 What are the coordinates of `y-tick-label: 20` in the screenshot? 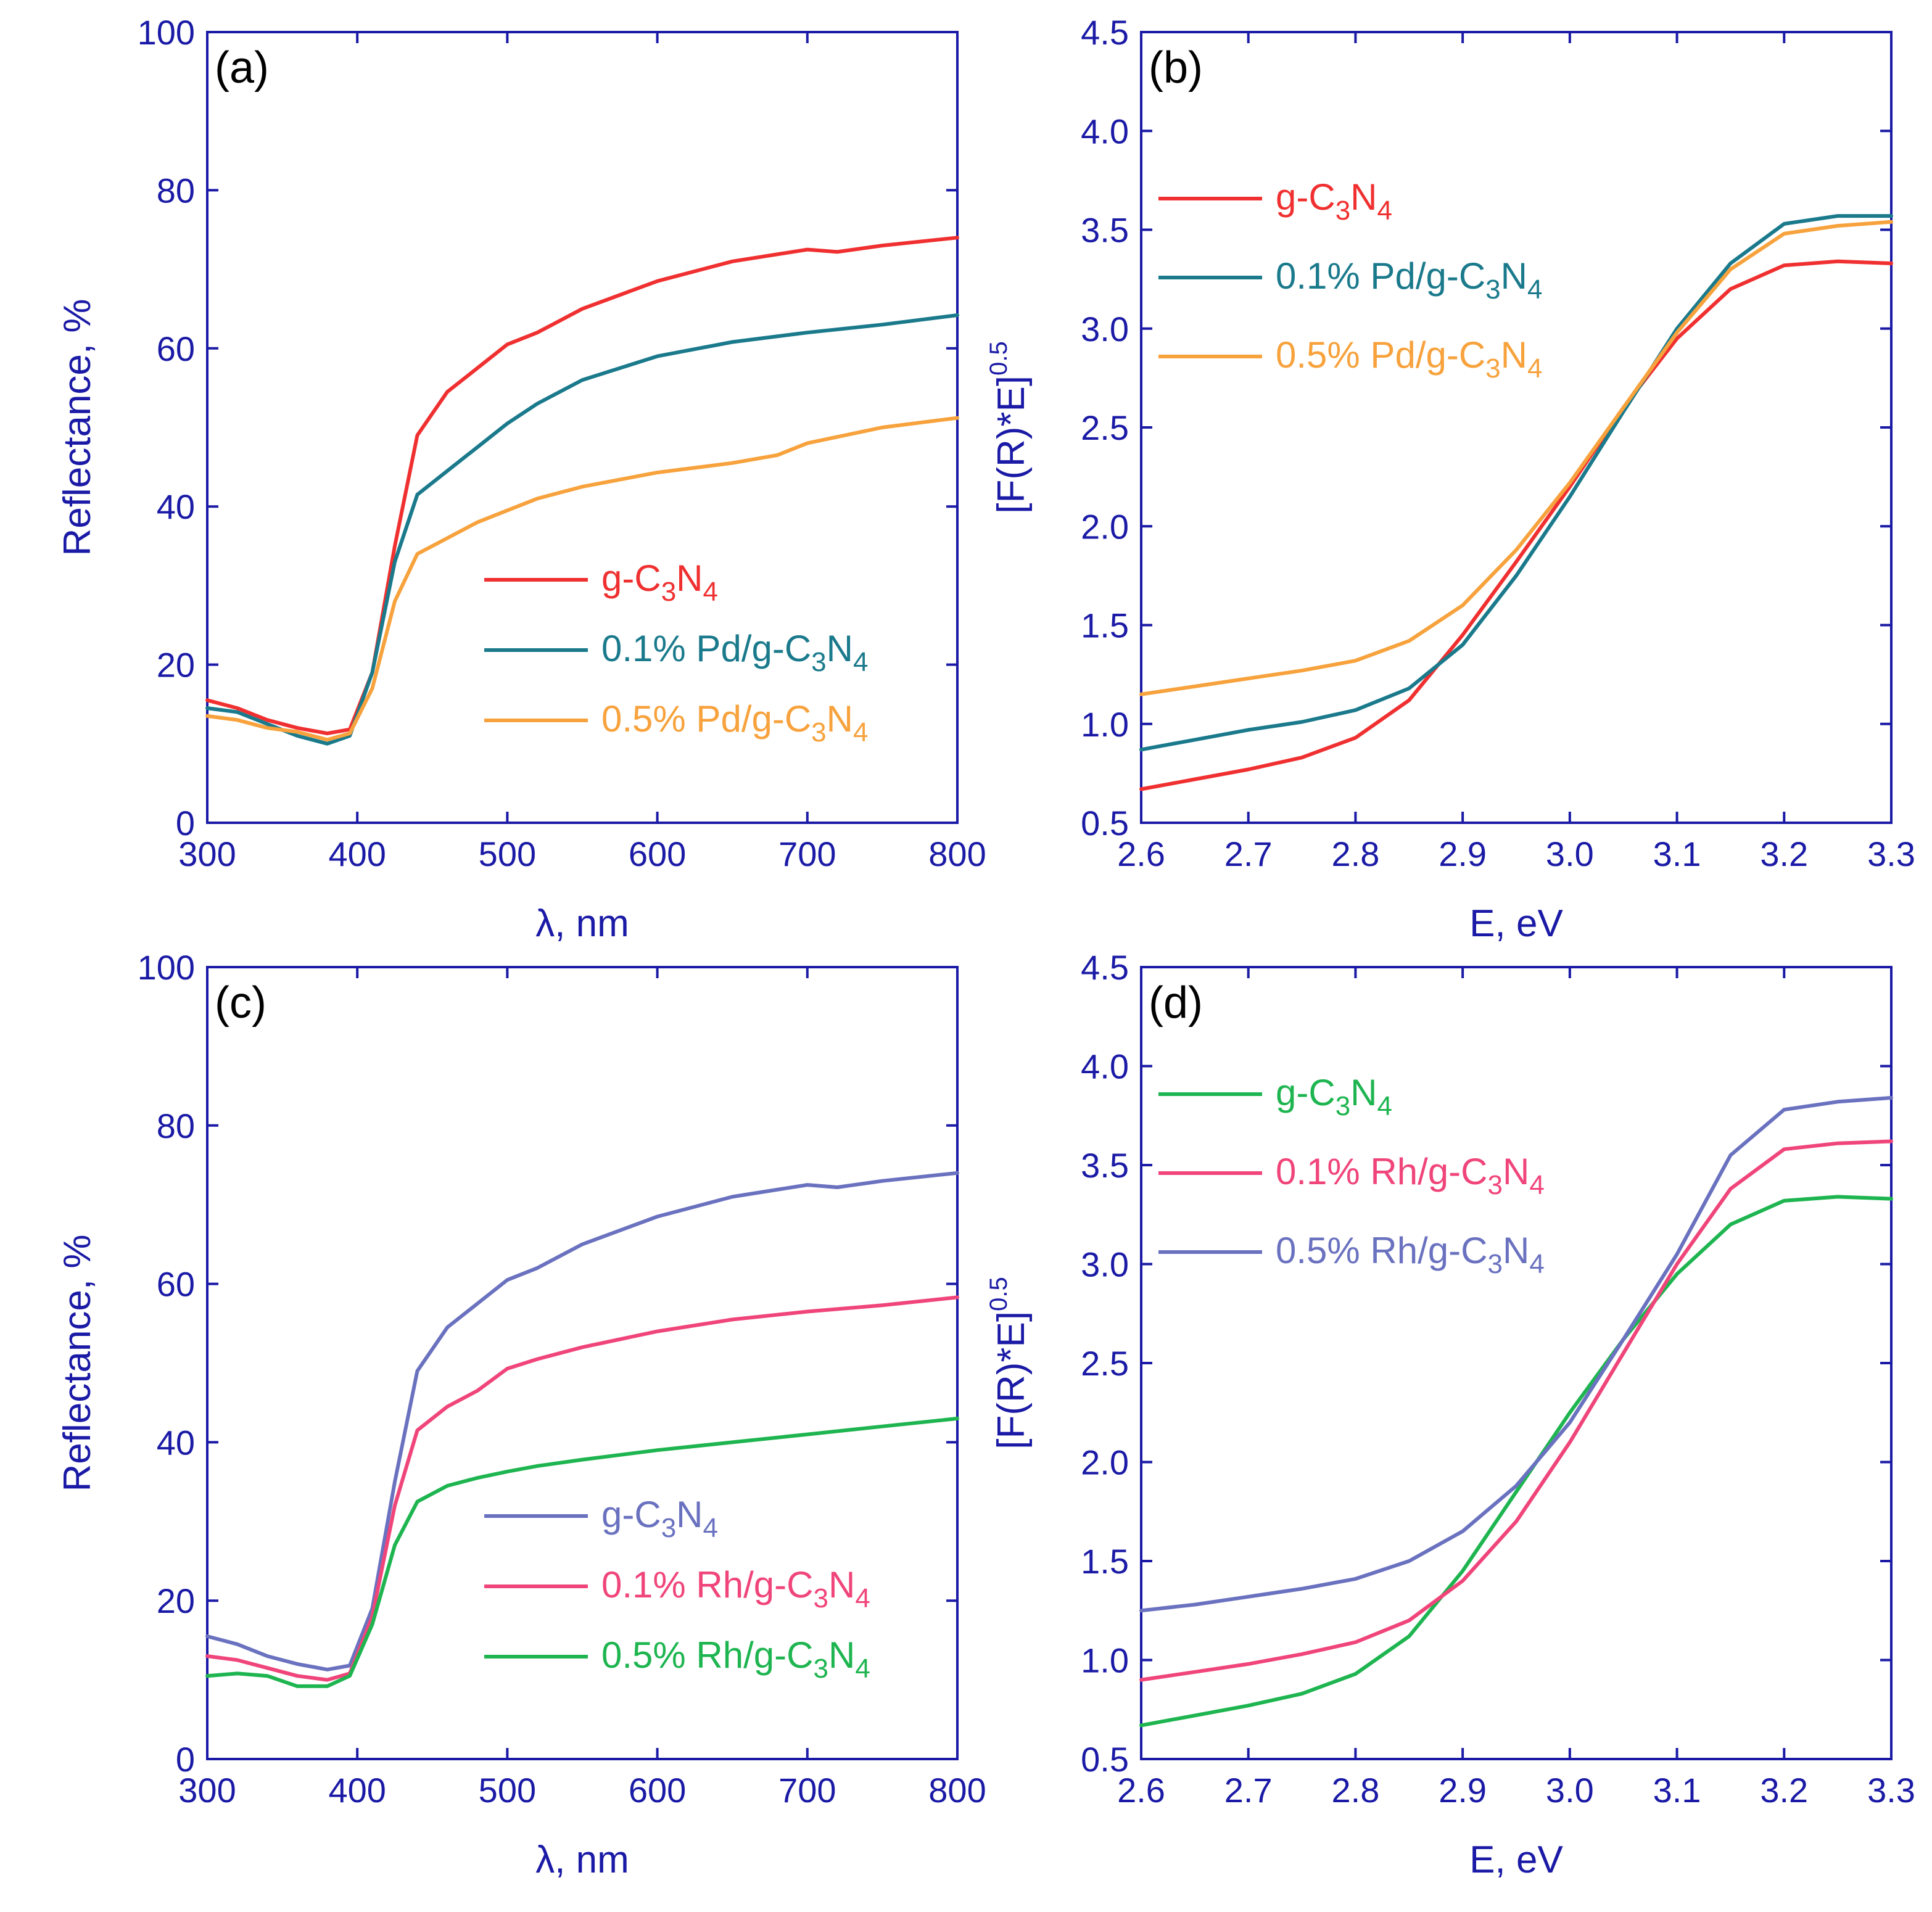 It's located at (176, 1601).